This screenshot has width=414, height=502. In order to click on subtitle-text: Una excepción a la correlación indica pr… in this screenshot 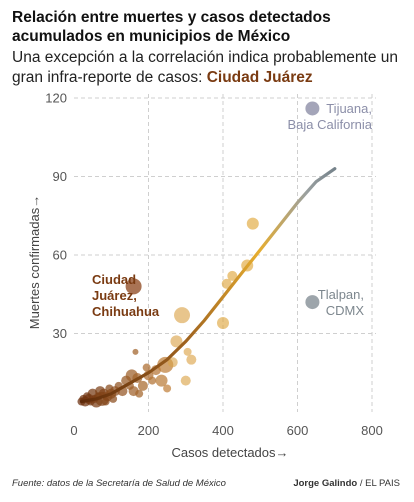, I will do `click(205, 67)`.